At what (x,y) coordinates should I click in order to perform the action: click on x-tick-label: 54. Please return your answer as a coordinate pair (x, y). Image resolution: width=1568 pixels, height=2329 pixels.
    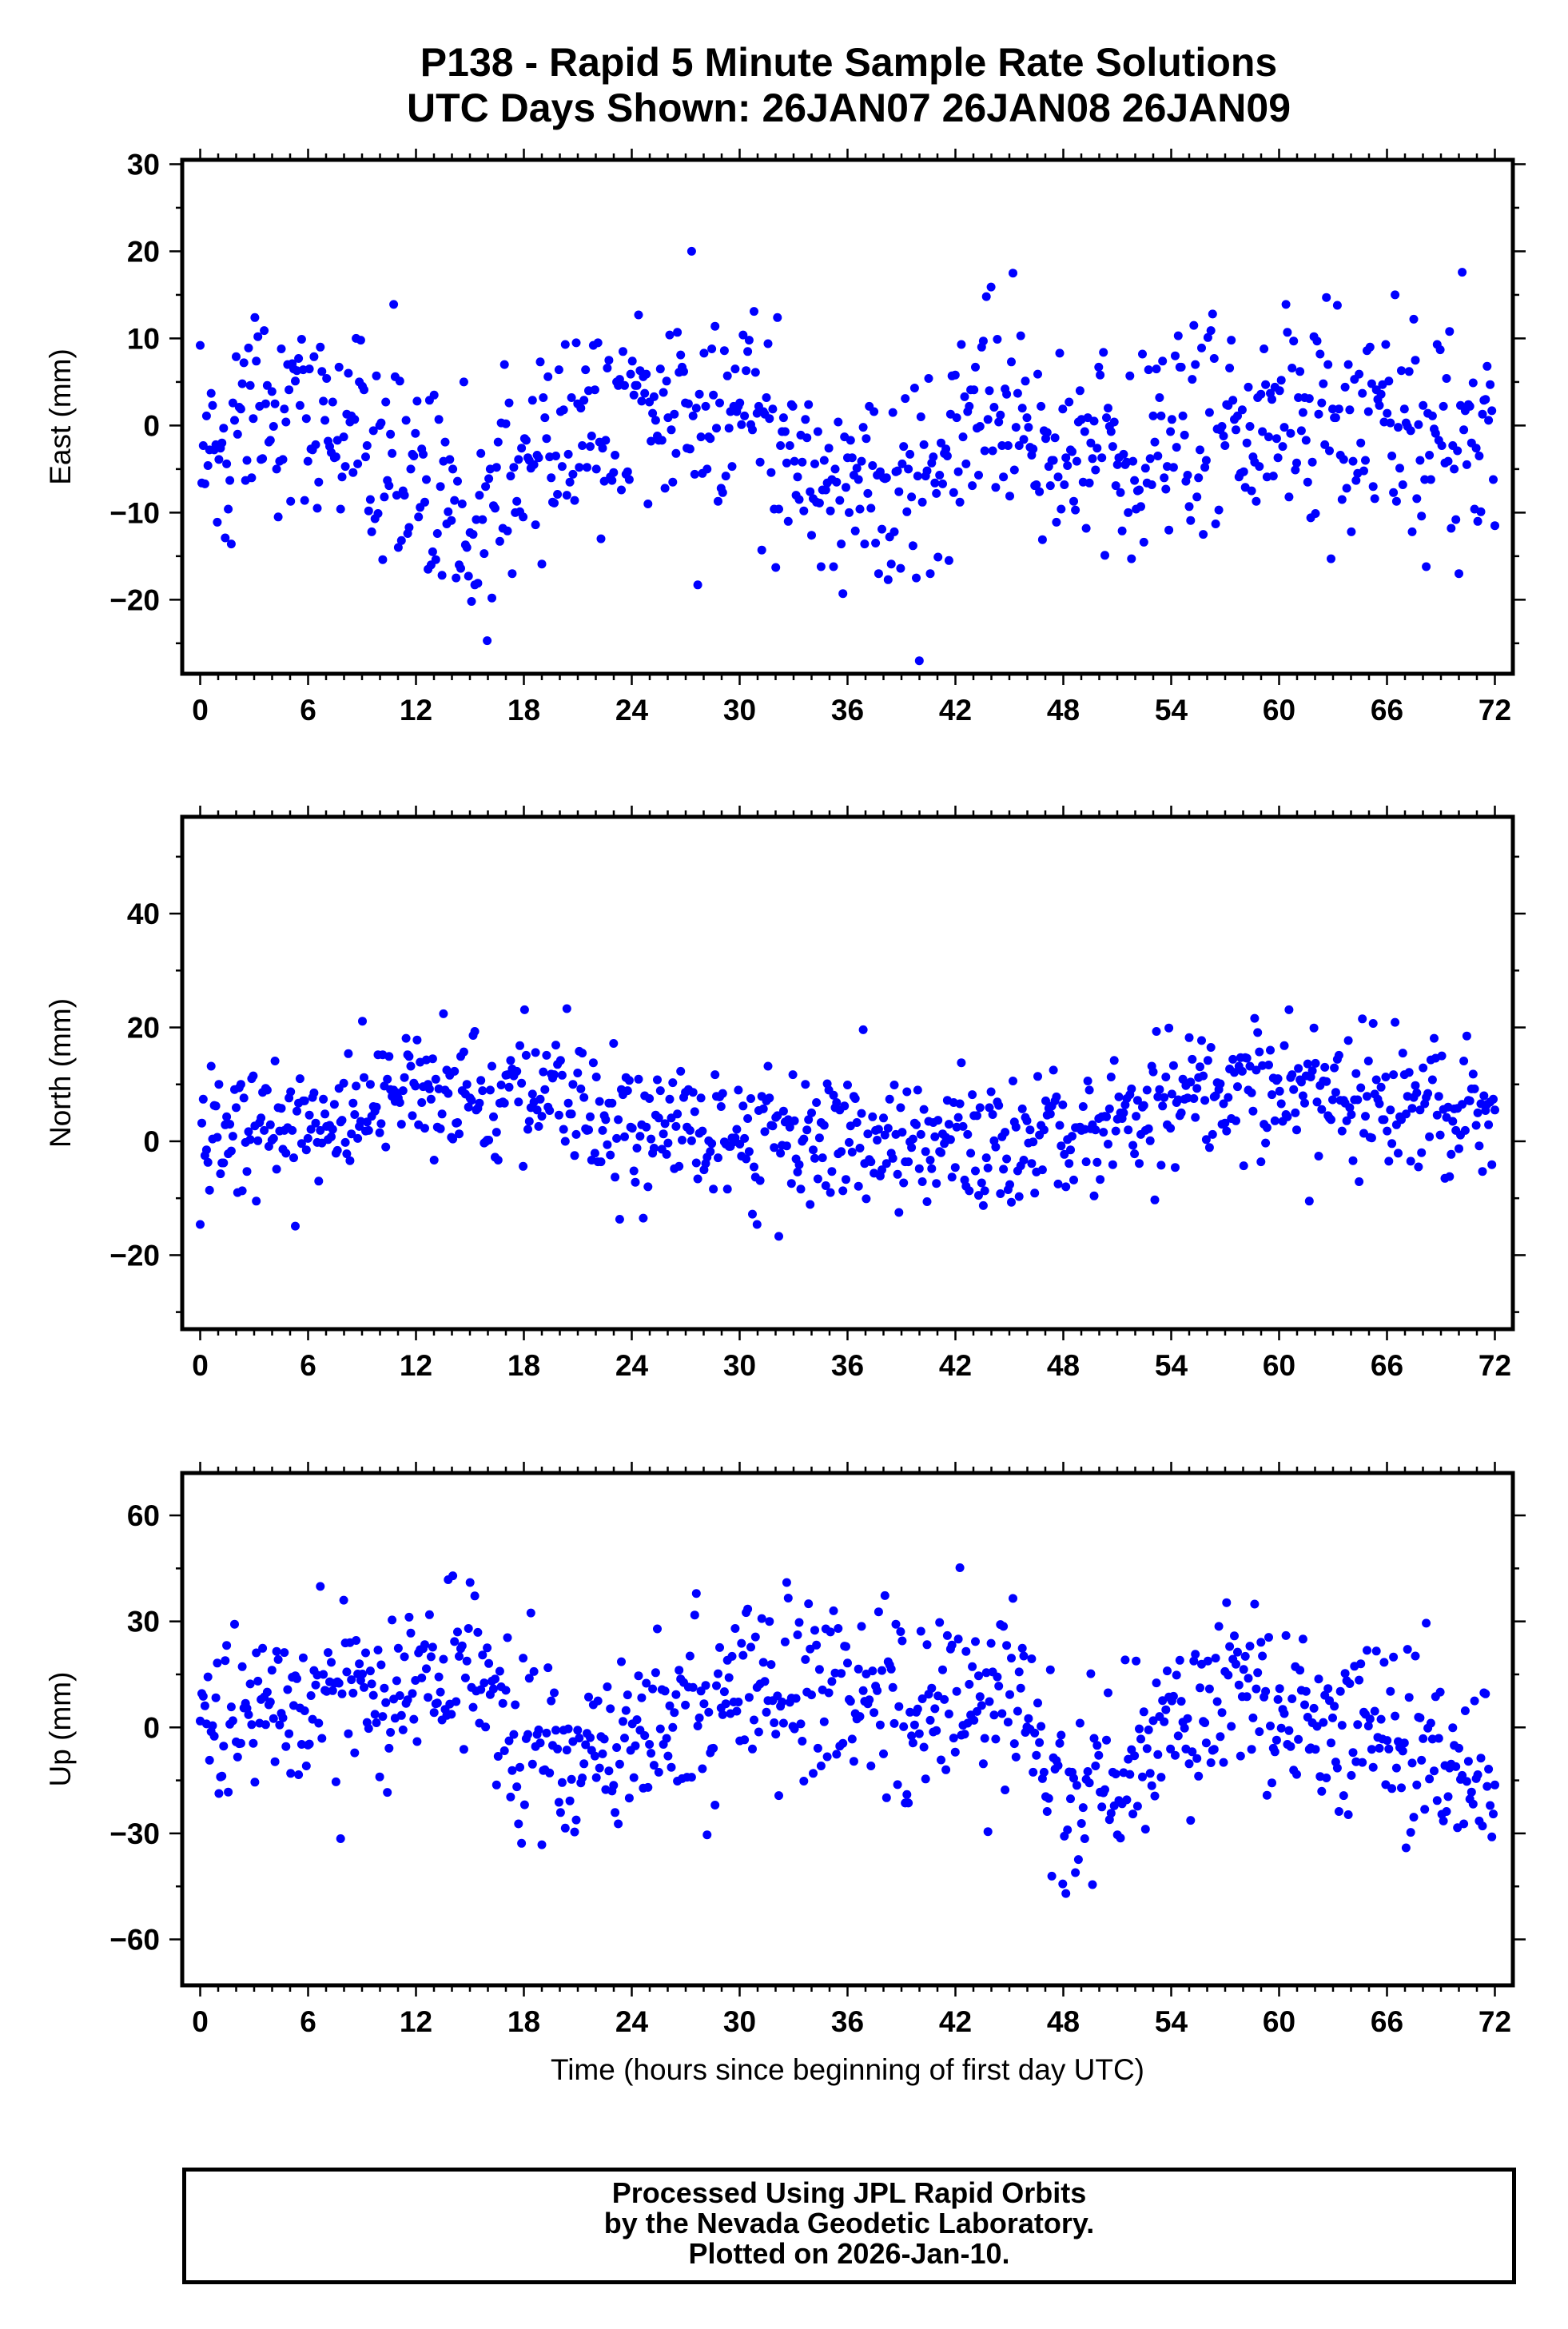
    Looking at the image, I should click on (1171, 710).